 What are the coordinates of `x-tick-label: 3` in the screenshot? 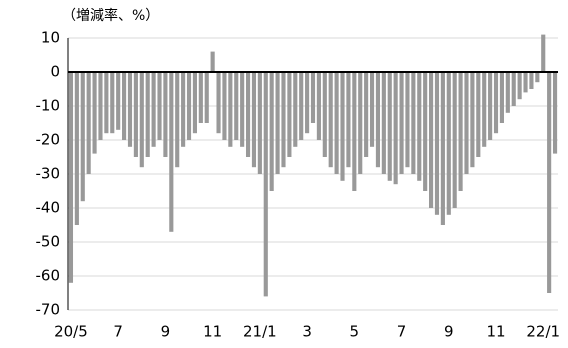 It's located at (307, 332).